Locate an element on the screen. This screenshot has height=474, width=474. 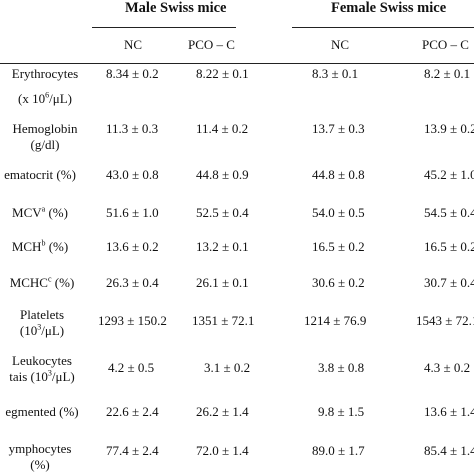
value-male-pcoc: 3.1 ± 0.2 is located at coordinates (227, 367).